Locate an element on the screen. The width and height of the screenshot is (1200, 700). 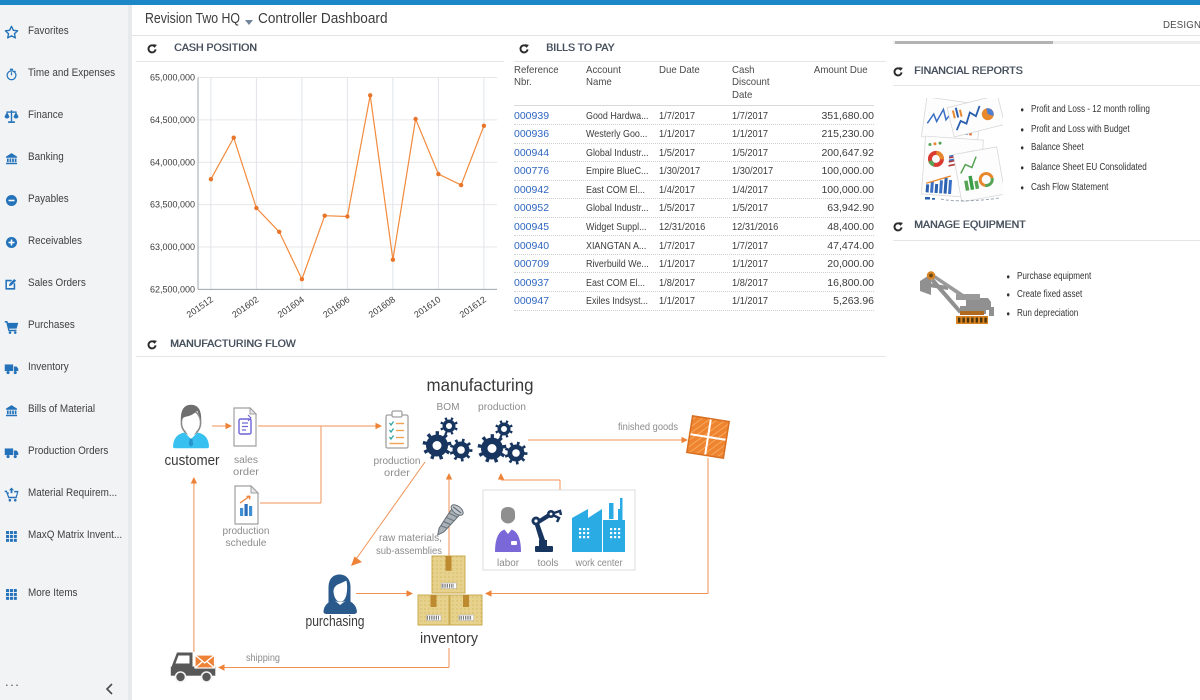
svg-text: 63,000,000 is located at coordinates (172, 247).